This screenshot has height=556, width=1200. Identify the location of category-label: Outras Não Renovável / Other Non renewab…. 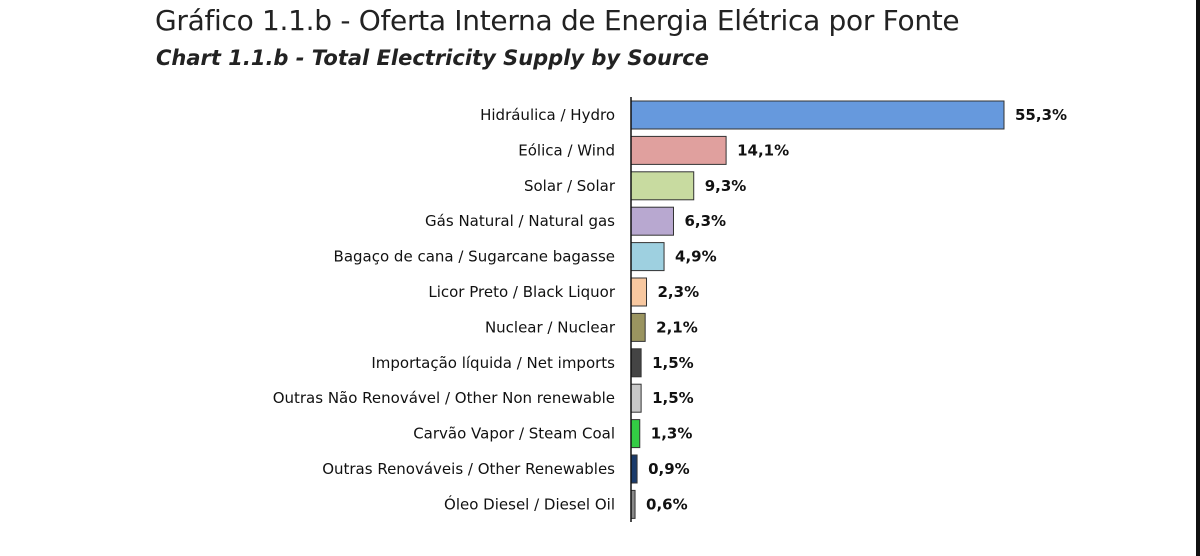
(444, 398).